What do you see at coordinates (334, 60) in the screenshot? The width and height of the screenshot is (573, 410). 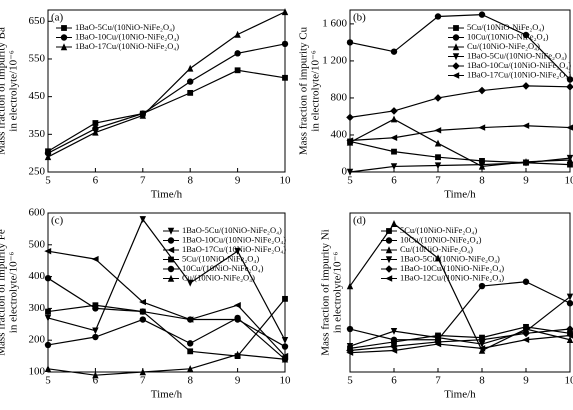 I see `y-tick-label: 1 200` at bounding box center [334, 60].